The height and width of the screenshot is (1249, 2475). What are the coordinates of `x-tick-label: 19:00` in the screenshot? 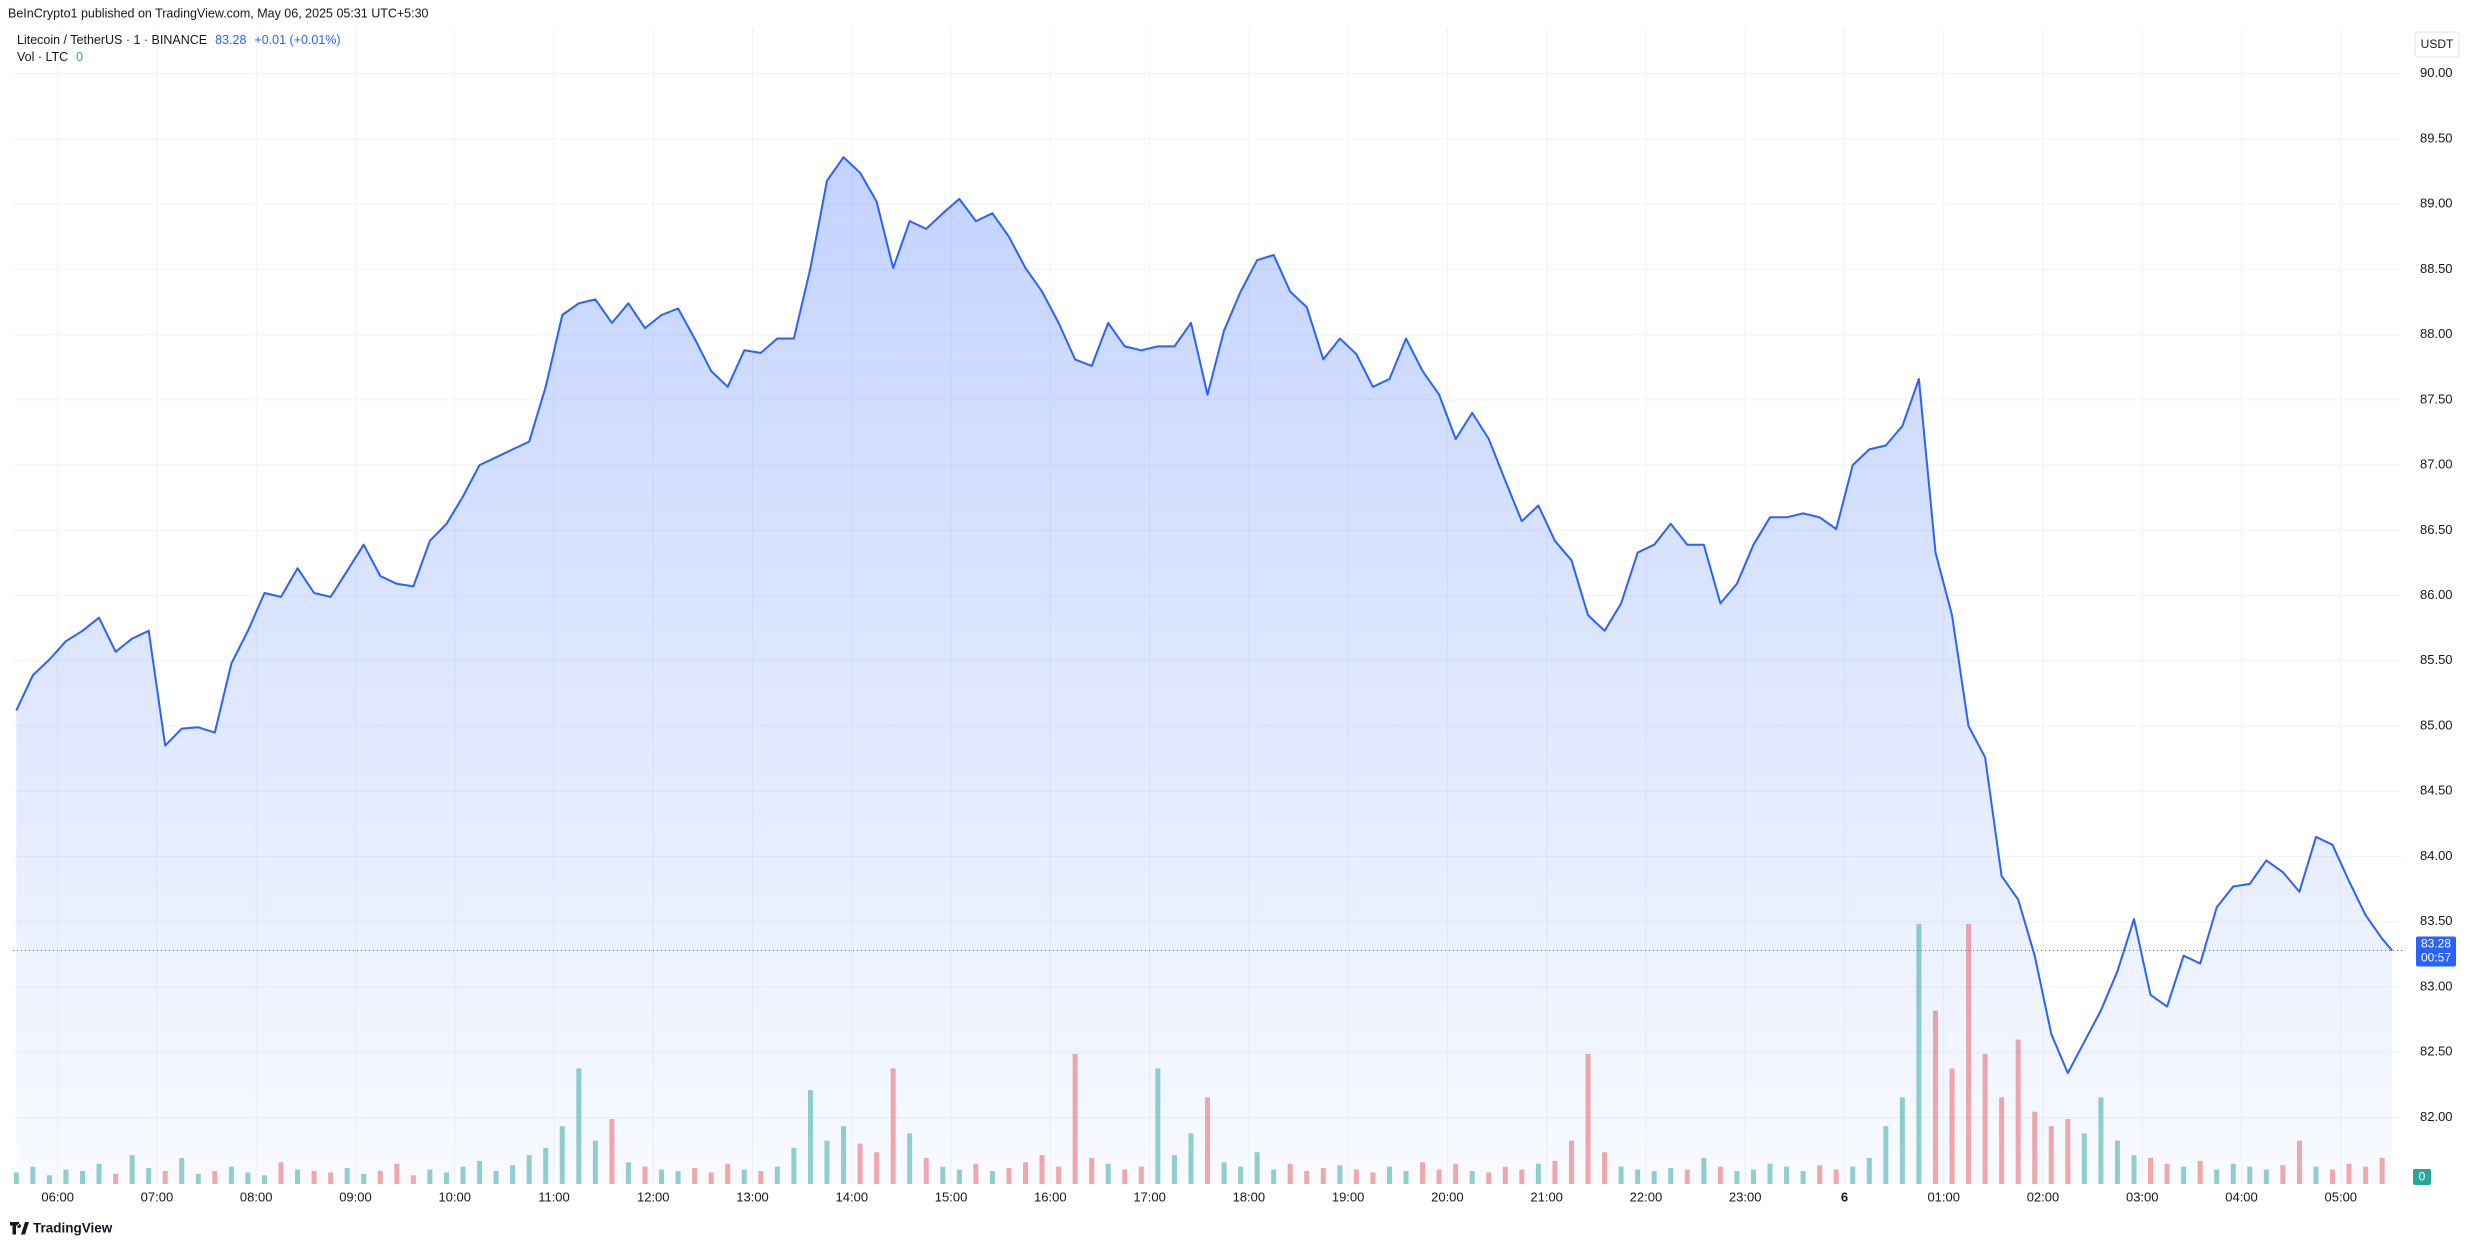 It's located at (1348, 1196).